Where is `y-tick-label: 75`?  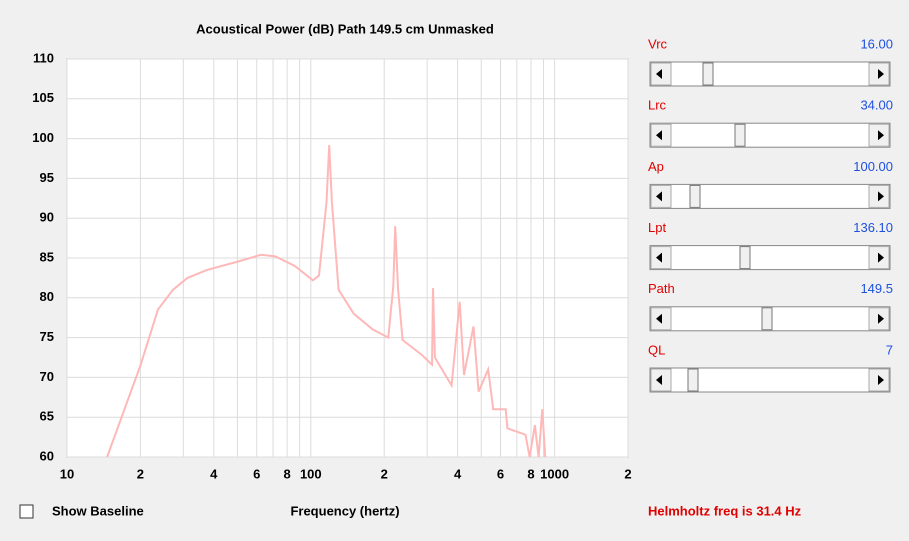 y-tick-label: 75 is located at coordinates (47, 336).